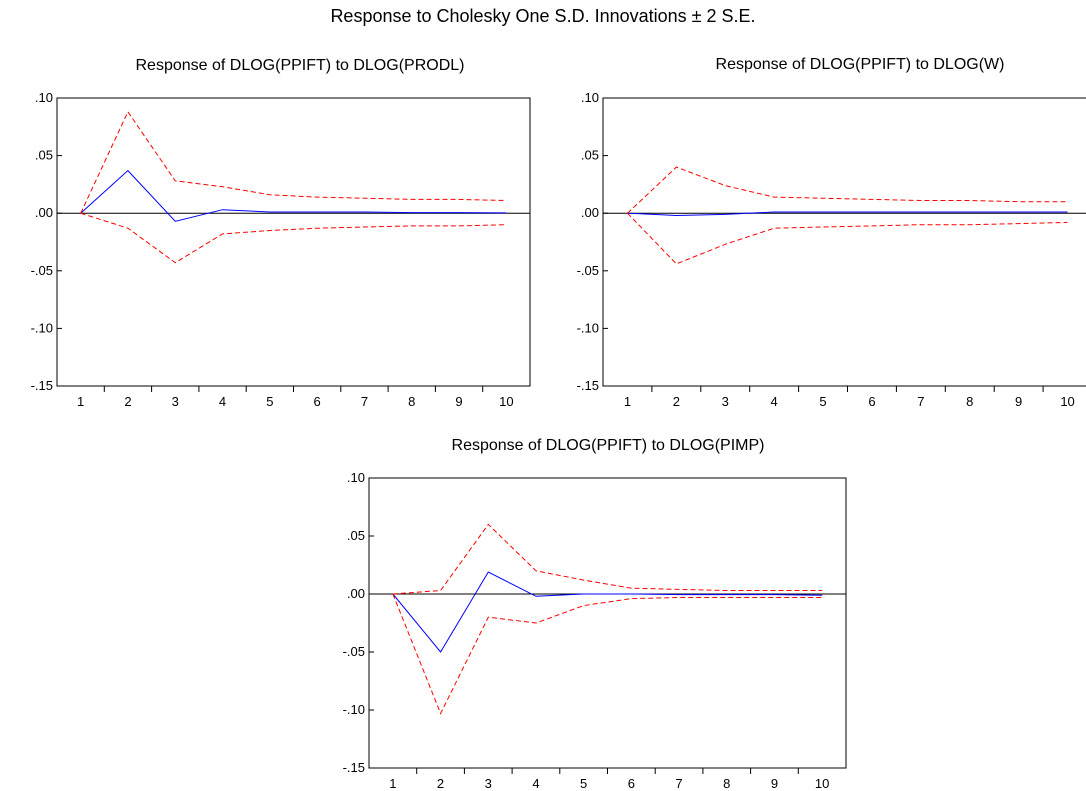 Image resolution: width=1086 pixels, height=791 pixels. Describe the element at coordinates (608, 445) in the screenshot. I see `panel-title: Response of DLOG(PPIFT) to DLOG(PIMP)` at that location.